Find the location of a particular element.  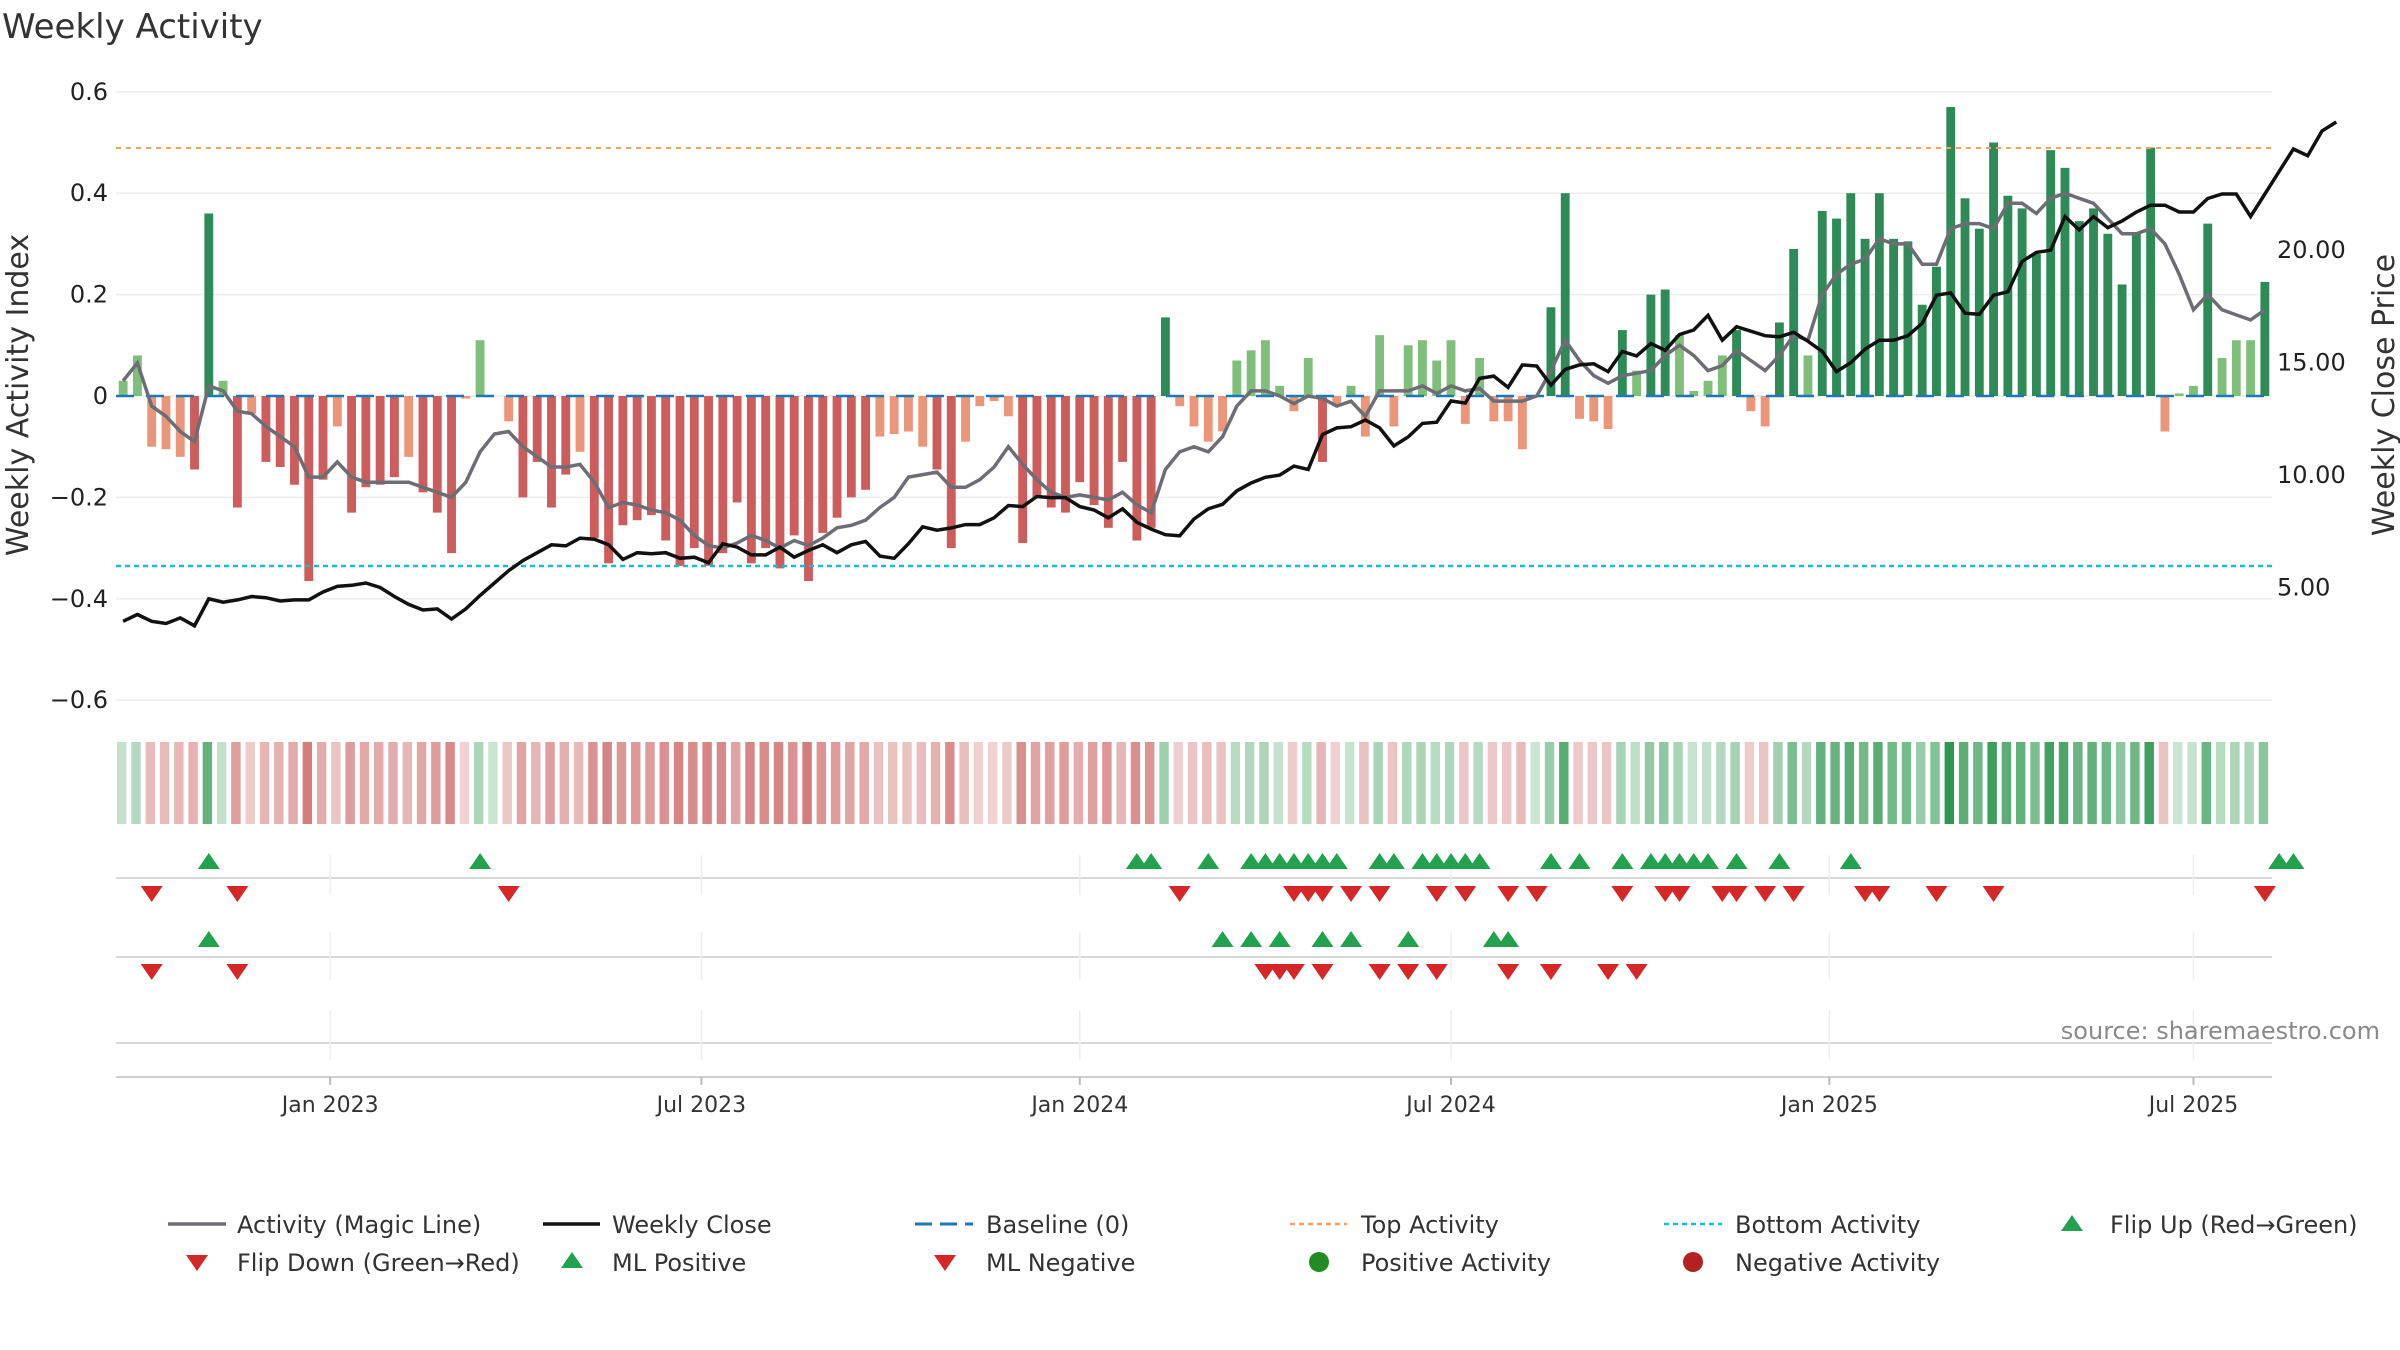

legend-flip-up: Flip Up (Red→Green) is located at coordinates (2209, 1225).